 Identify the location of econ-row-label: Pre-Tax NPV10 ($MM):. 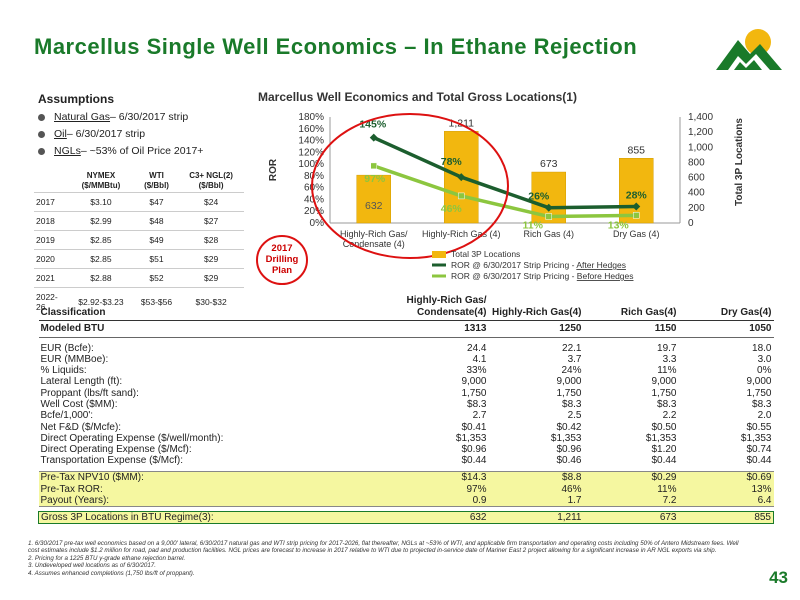
(216, 477).